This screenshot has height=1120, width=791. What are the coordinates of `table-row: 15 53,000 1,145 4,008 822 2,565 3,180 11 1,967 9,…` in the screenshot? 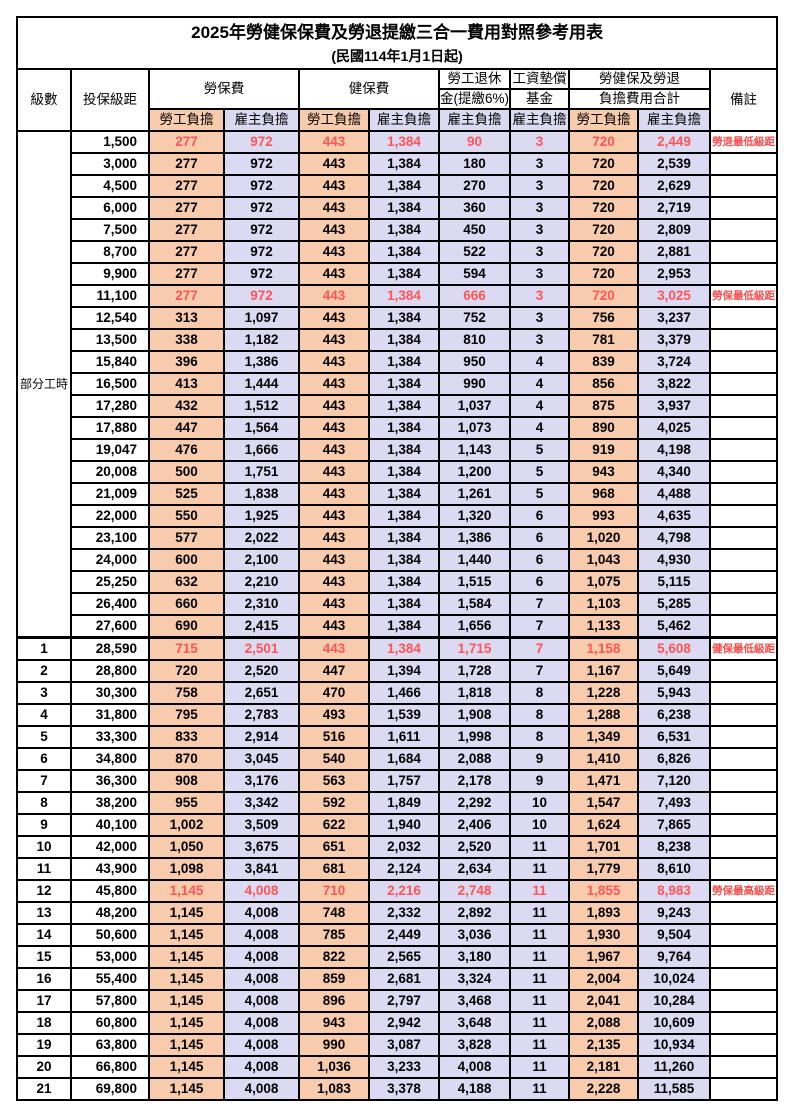 It's located at (397, 957).